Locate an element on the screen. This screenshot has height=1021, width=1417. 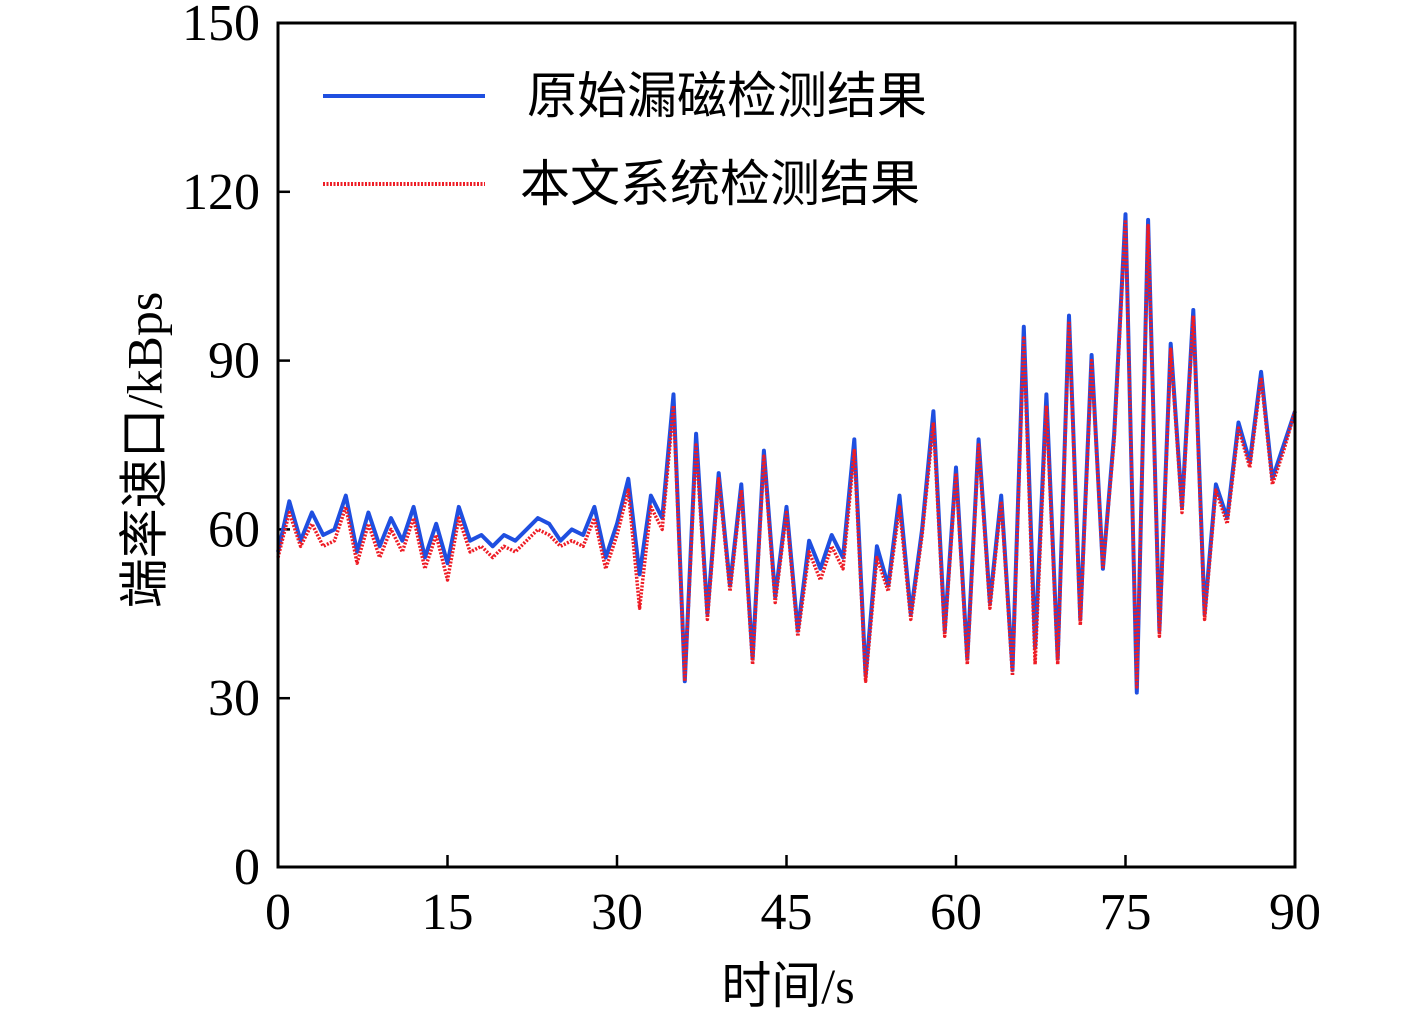
x-tick-label: 90 is located at coordinates (1295, 912).